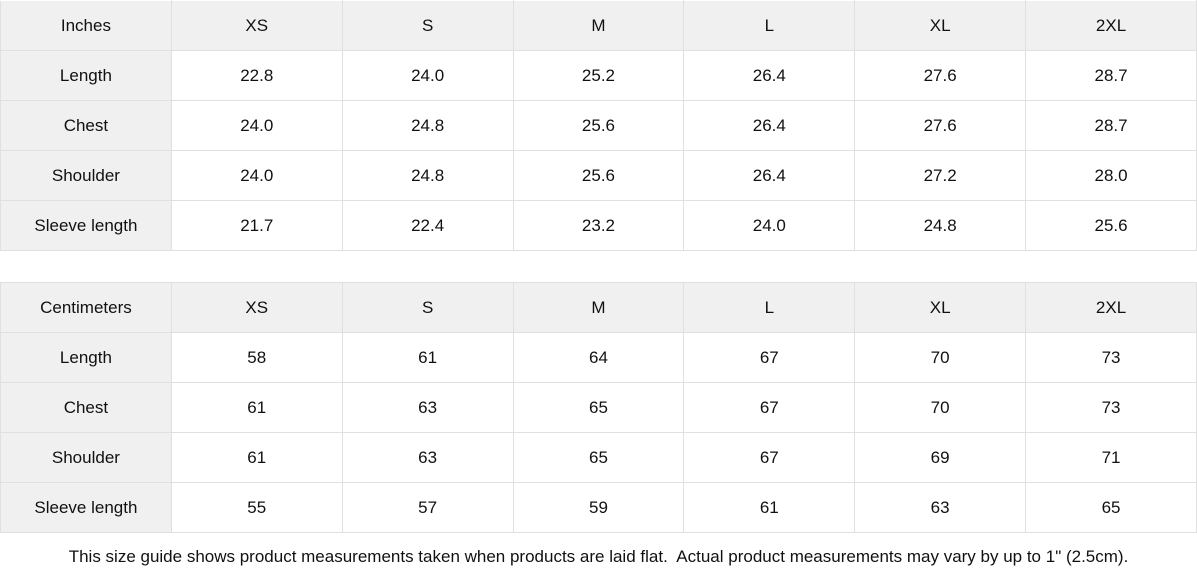 This screenshot has height=580, width=1197. I want to click on measurement-value: 27.2, so click(940, 175).